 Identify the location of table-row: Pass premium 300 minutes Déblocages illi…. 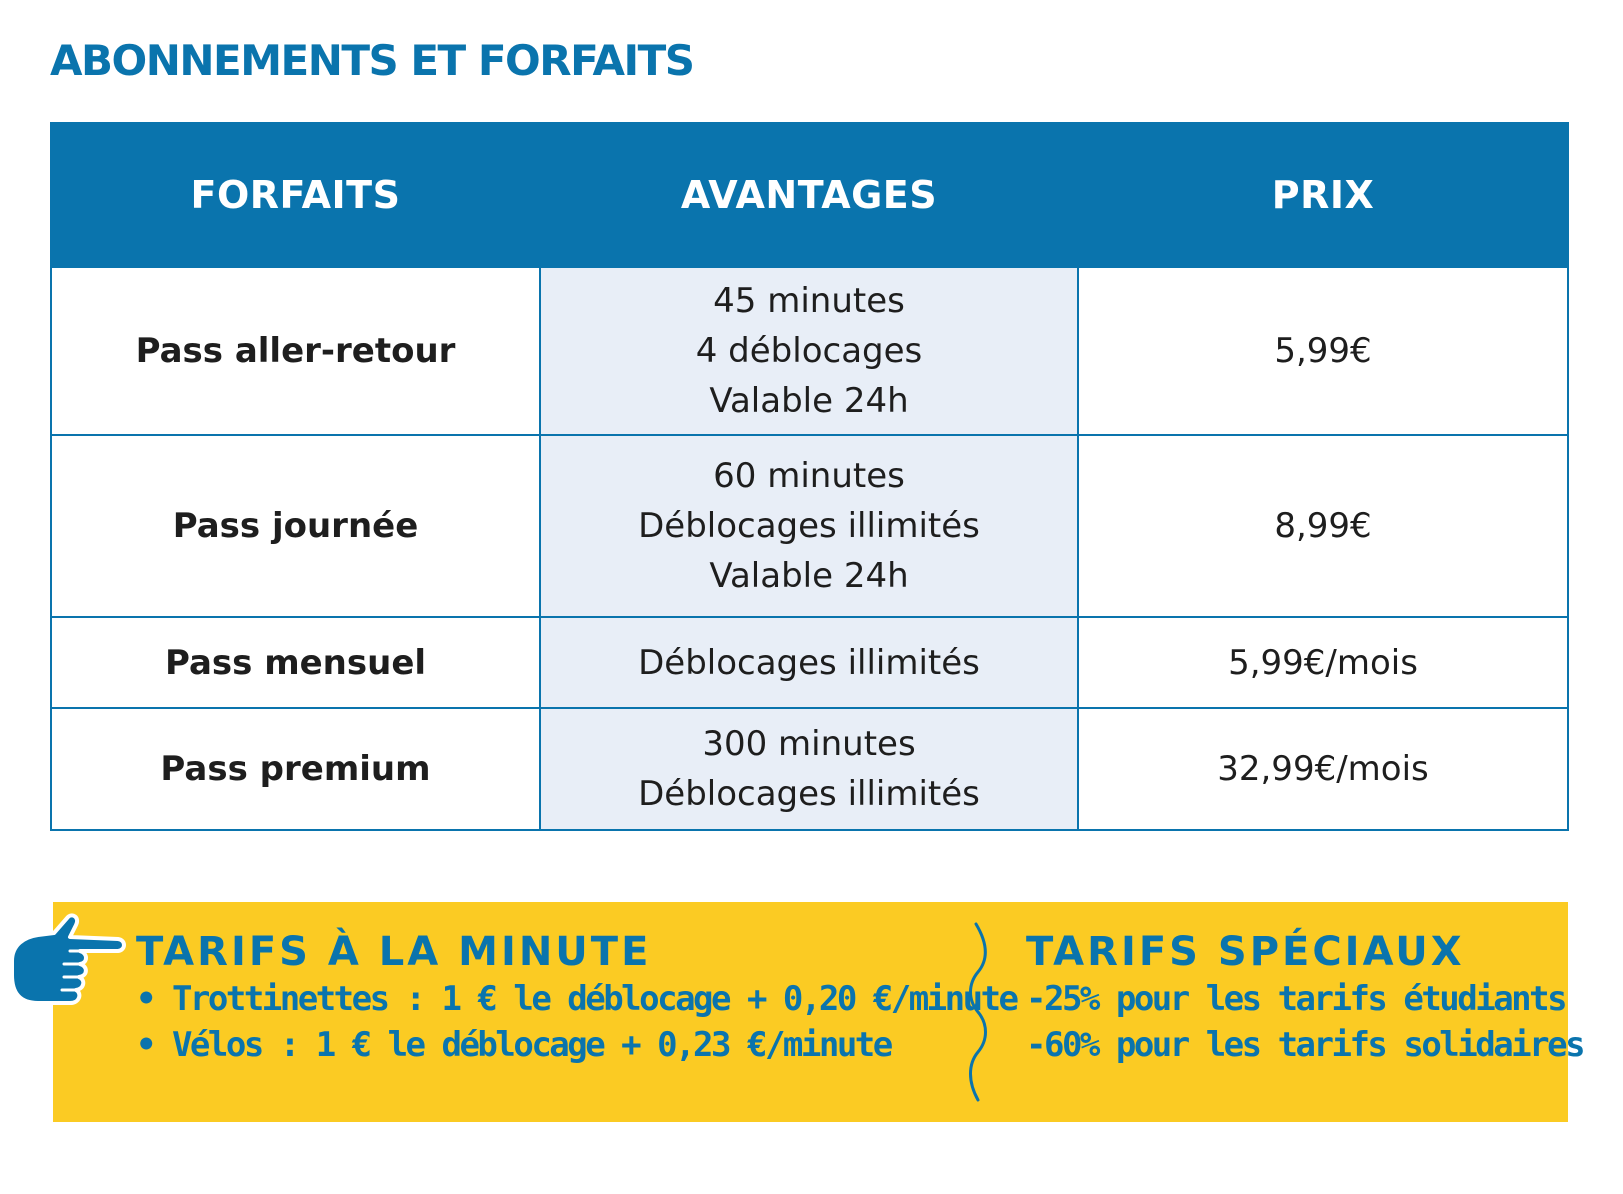
(809, 769).